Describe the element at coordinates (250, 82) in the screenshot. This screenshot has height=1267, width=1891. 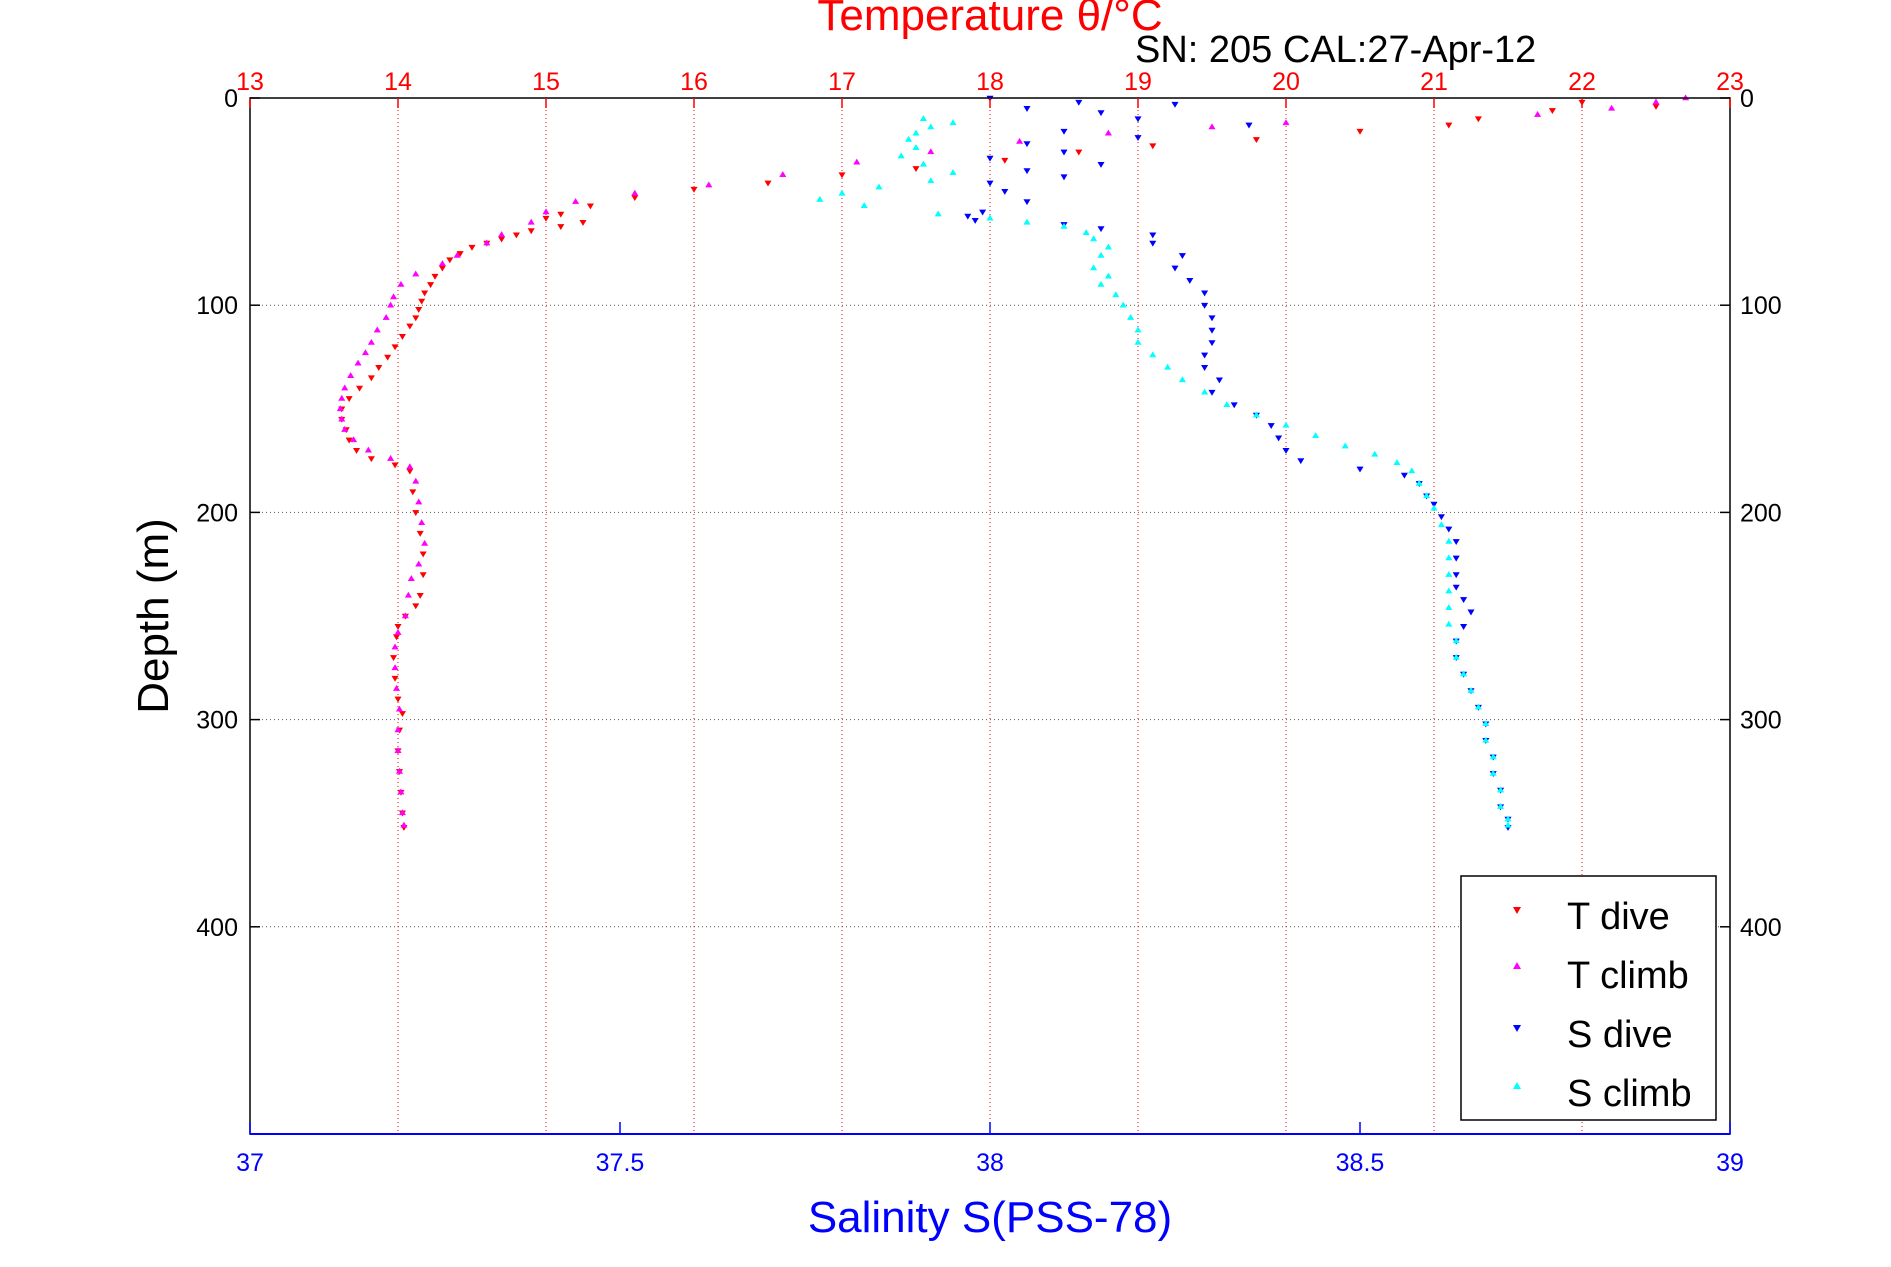
I see `temperature-tick-label: 13` at that location.